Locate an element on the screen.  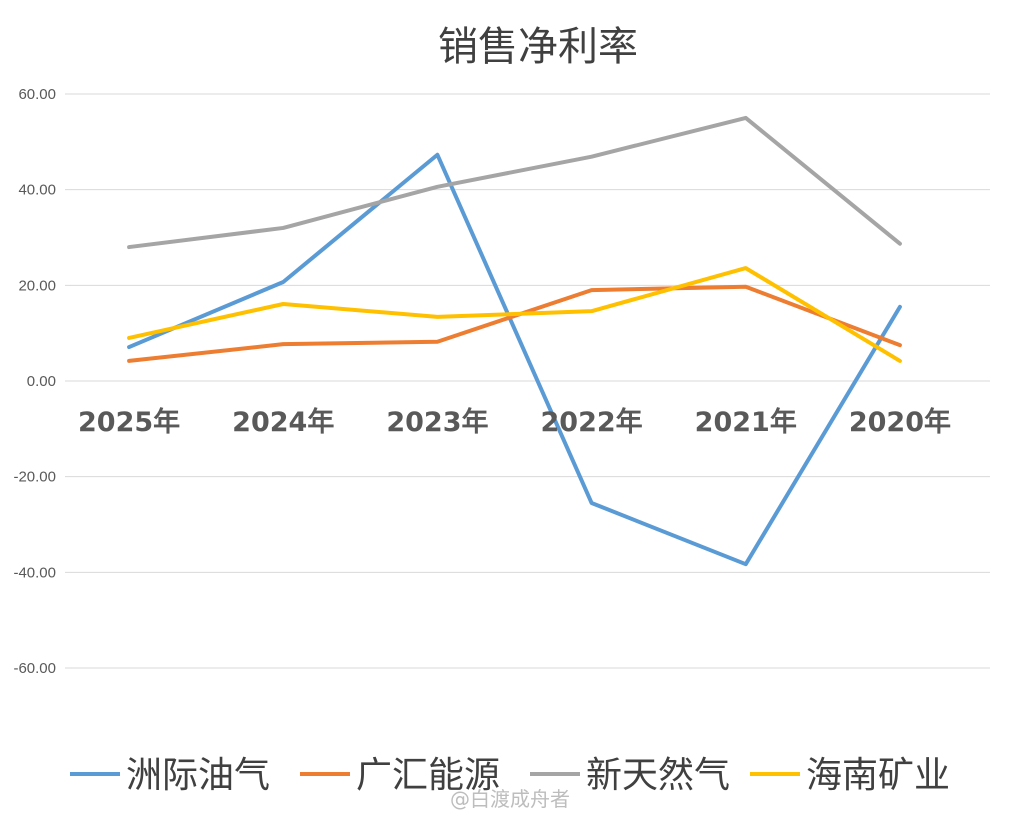
legend-item: 洲际油气 is located at coordinates (170, 775).